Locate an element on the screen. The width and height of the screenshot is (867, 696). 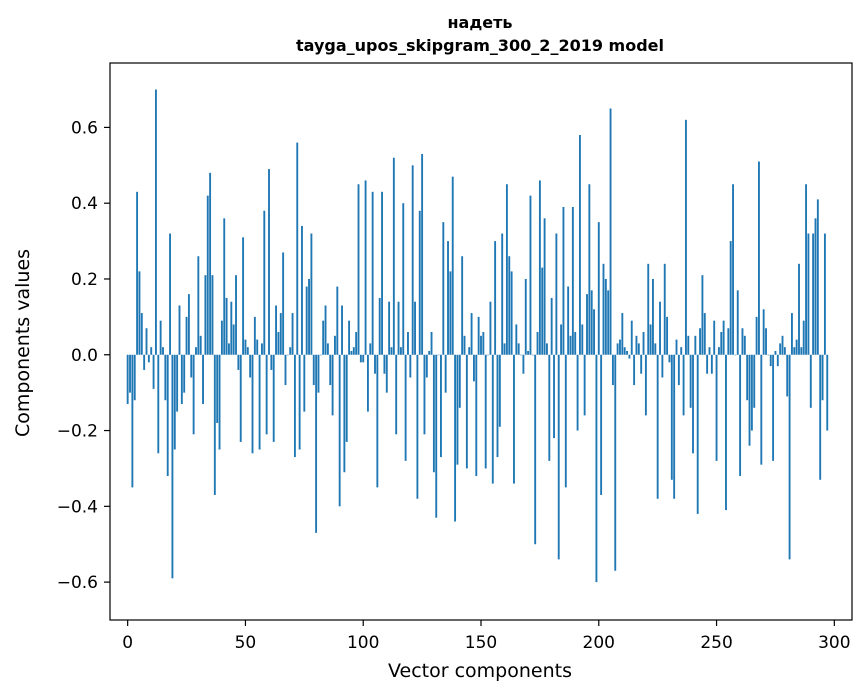
x-tick-label: 200 is located at coordinates (599, 643).